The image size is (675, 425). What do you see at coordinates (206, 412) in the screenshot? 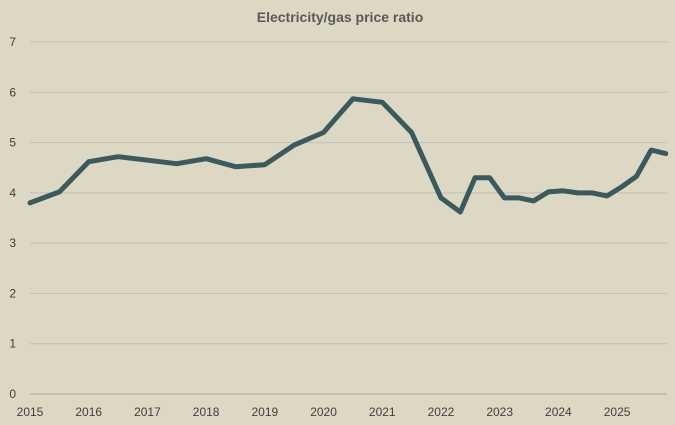
I see `x-tick-label: 2018` at bounding box center [206, 412].